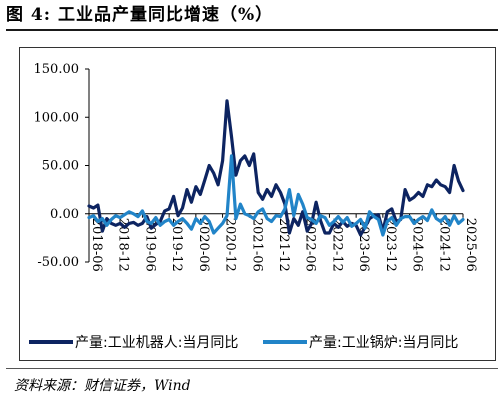  Describe the element at coordinates (58, 262) in the screenshot. I see `y-tick-label: -50.00` at that location.